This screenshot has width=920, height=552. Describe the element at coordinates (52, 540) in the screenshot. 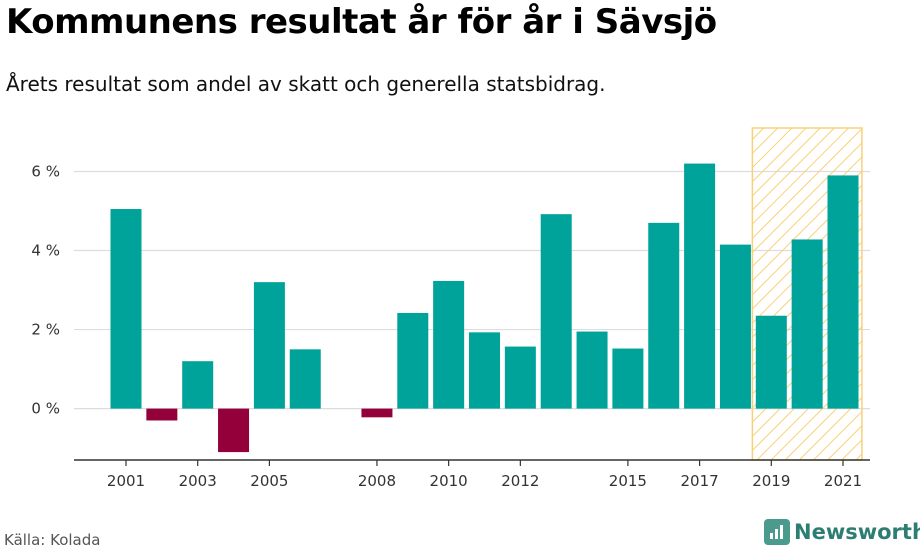

I see `source-note: Källa: Kolada` at that location.